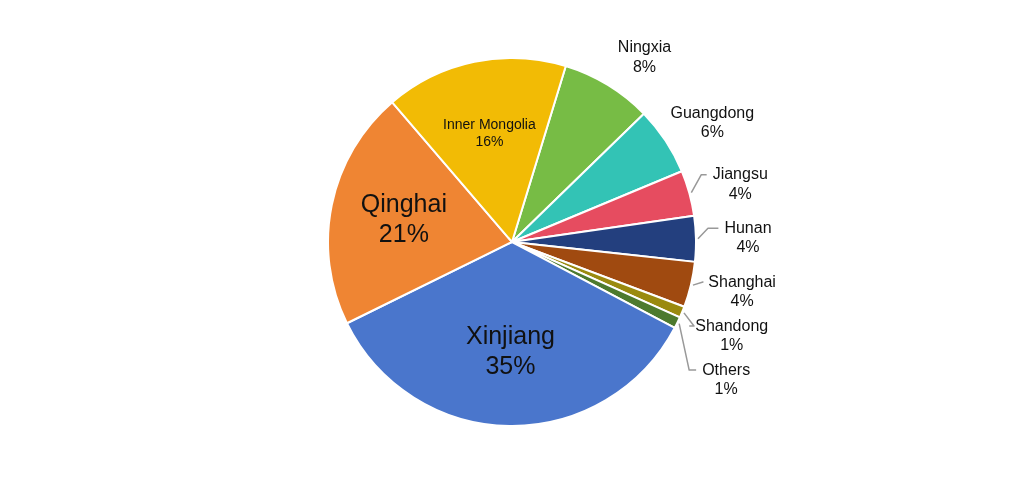  Describe the element at coordinates (510, 365) in the screenshot. I see `data-label: 35%` at that location.